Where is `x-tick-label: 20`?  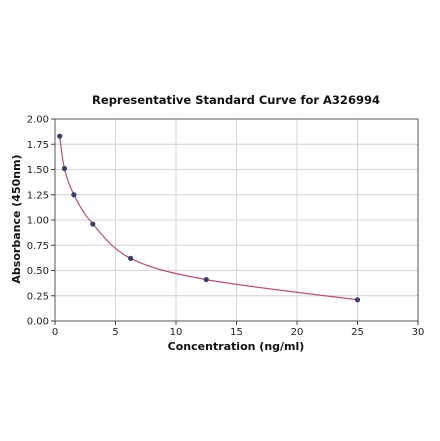 x-tick-label: 20 is located at coordinates (297, 332).